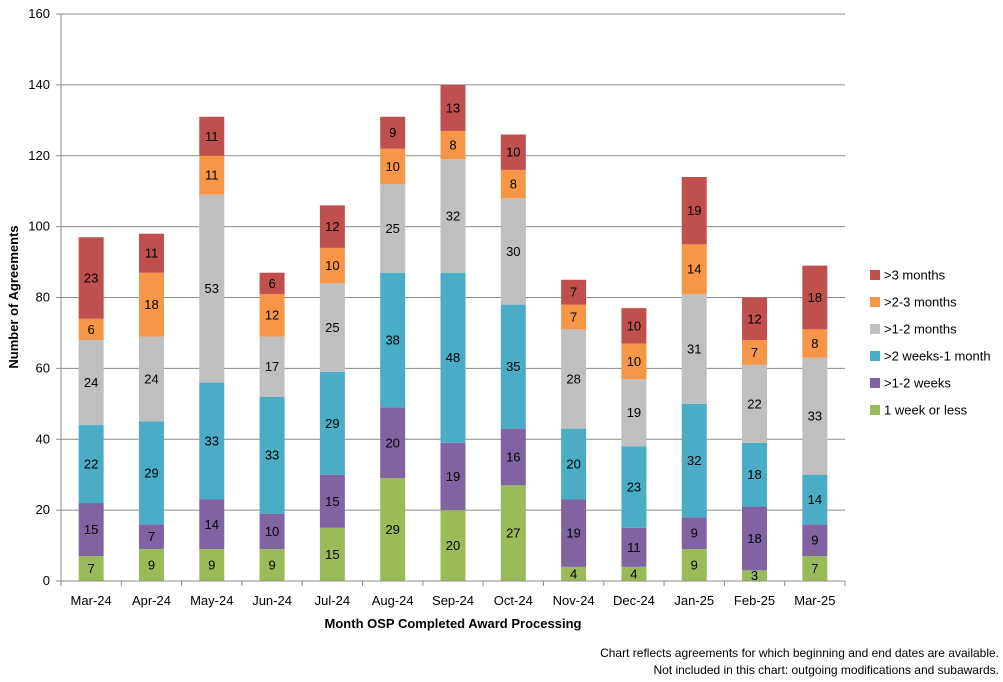 Image resolution: width=1003 pixels, height=682 pixels. Describe the element at coordinates (39, 84) in the screenshot. I see `y-tick-label: 140` at that location.